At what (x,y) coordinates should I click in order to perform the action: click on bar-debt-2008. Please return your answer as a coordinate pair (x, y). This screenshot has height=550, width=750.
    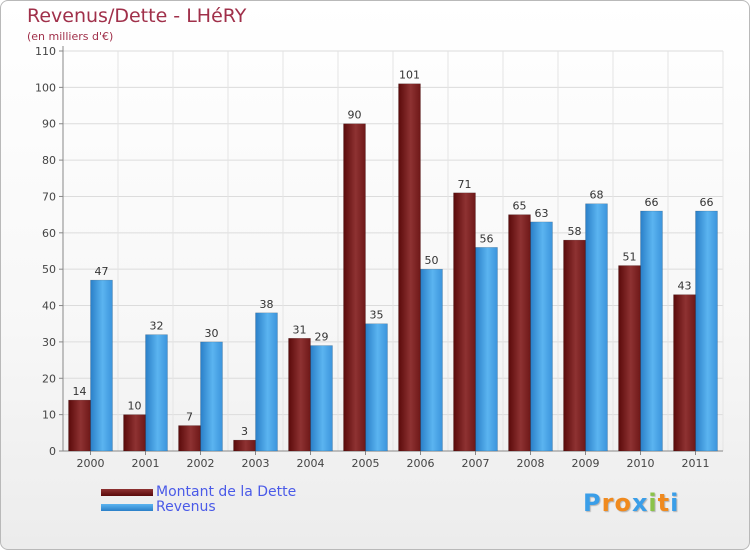
    Looking at the image, I should click on (519, 333).